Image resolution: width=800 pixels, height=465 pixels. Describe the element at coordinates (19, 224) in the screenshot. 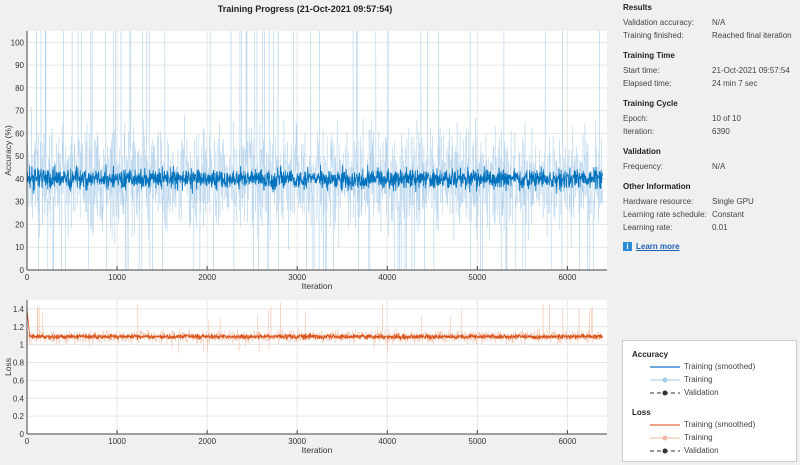

I see `y-tick-label: 20` at that location.